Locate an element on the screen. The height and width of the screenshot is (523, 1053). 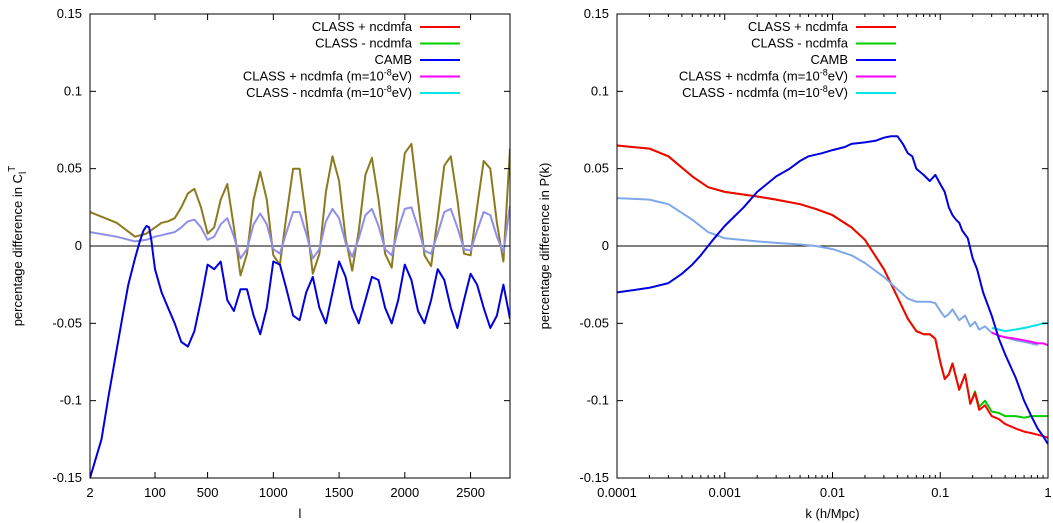
y-axis-label: percentage difference in P(k) is located at coordinates (544, 246).